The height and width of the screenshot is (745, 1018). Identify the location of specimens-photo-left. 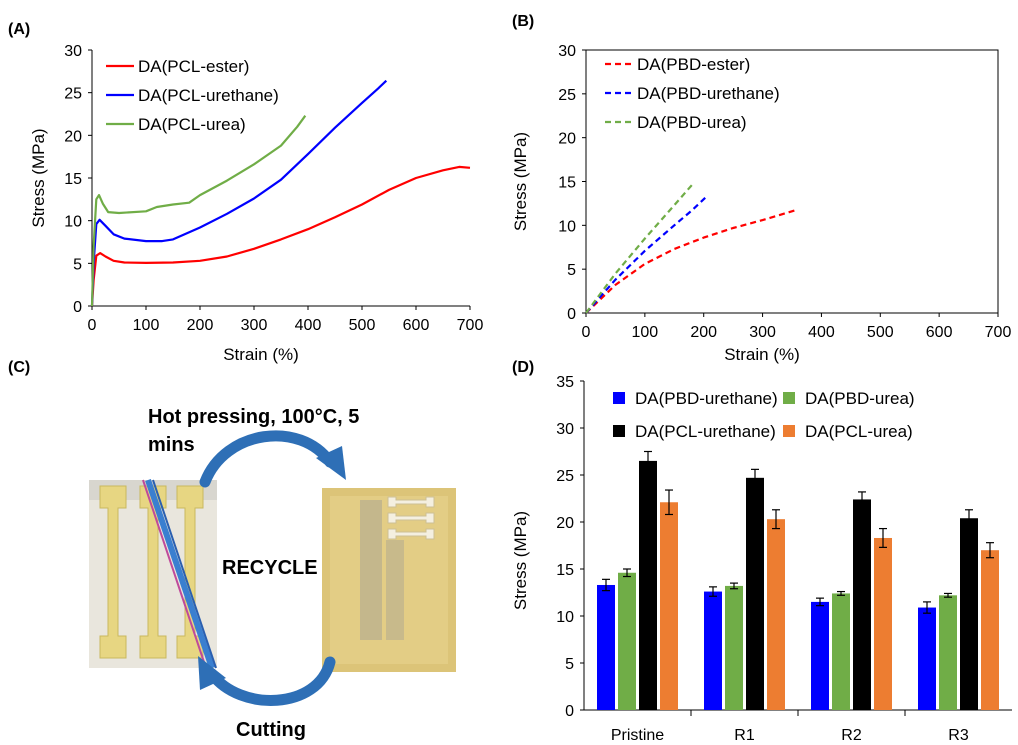
(153, 574).